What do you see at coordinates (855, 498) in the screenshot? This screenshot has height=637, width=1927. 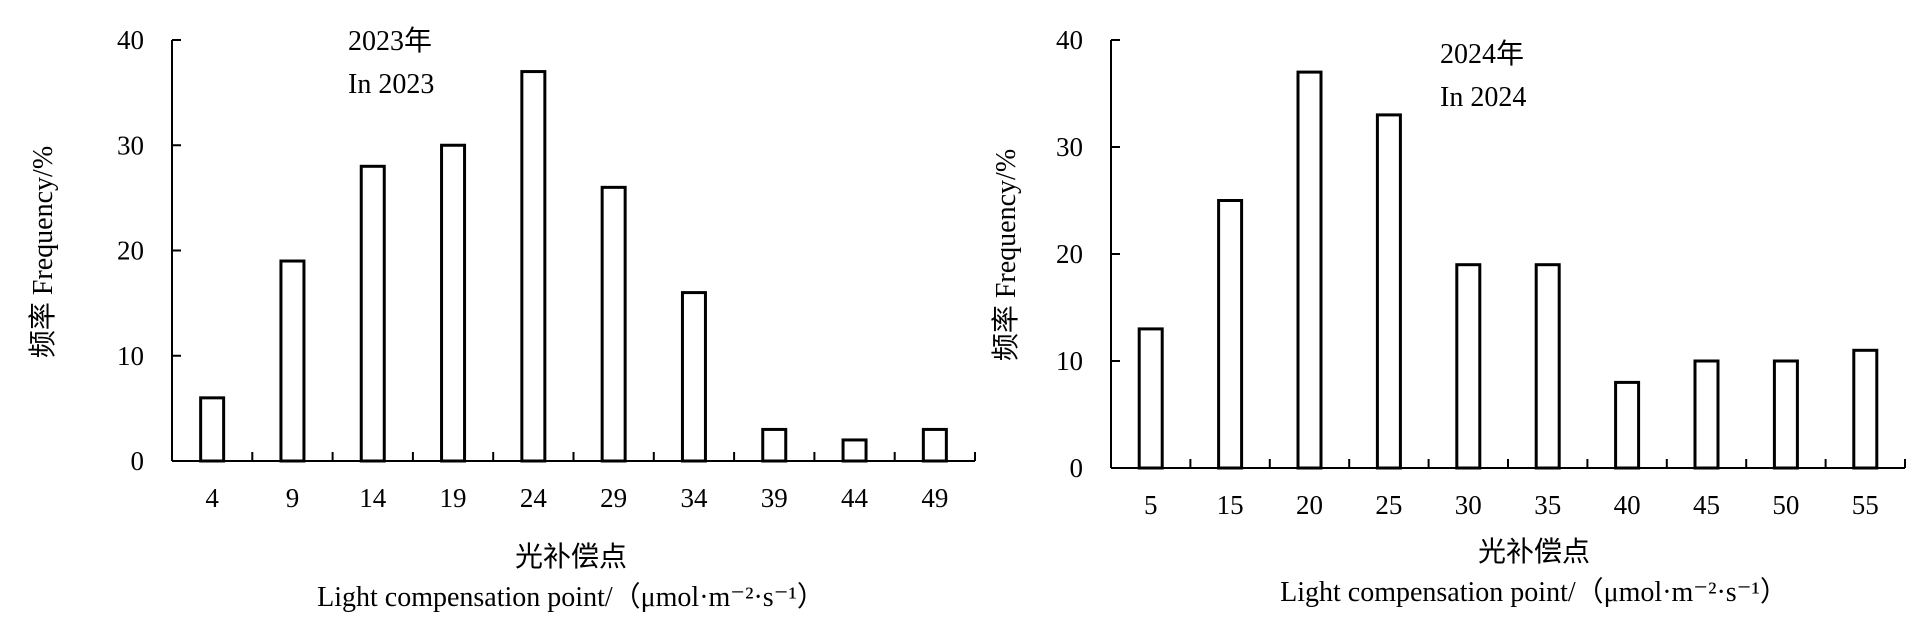 I see `x-tick-label: 44` at bounding box center [855, 498].